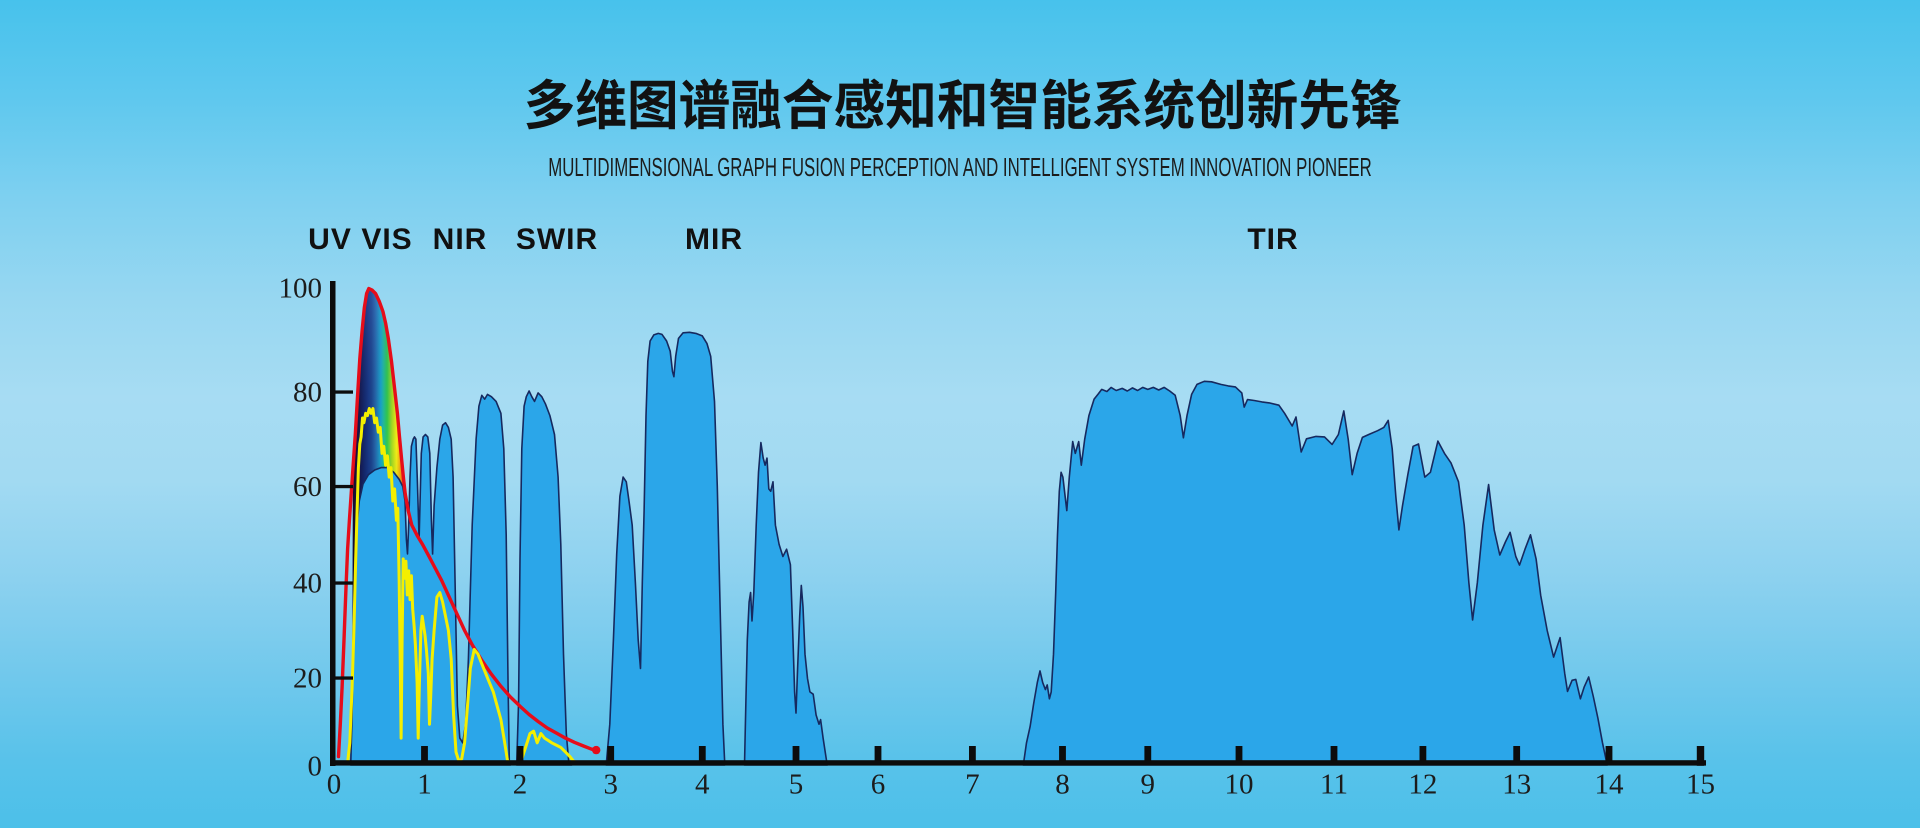  What do you see at coordinates (1148, 785) in the screenshot?
I see `svg-text: 9` at bounding box center [1148, 785].